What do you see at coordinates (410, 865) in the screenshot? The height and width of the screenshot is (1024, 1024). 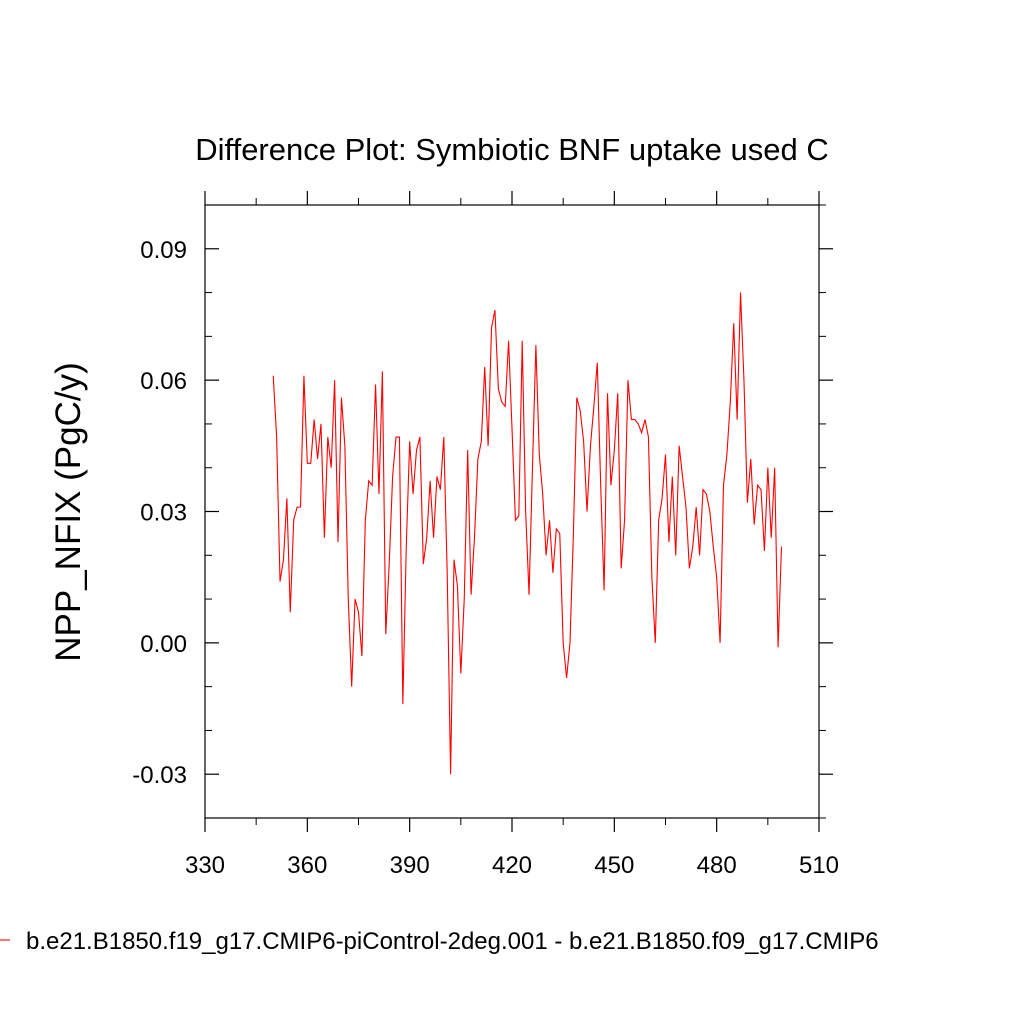 I see `x-tick-label: 390` at bounding box center [410, 865].